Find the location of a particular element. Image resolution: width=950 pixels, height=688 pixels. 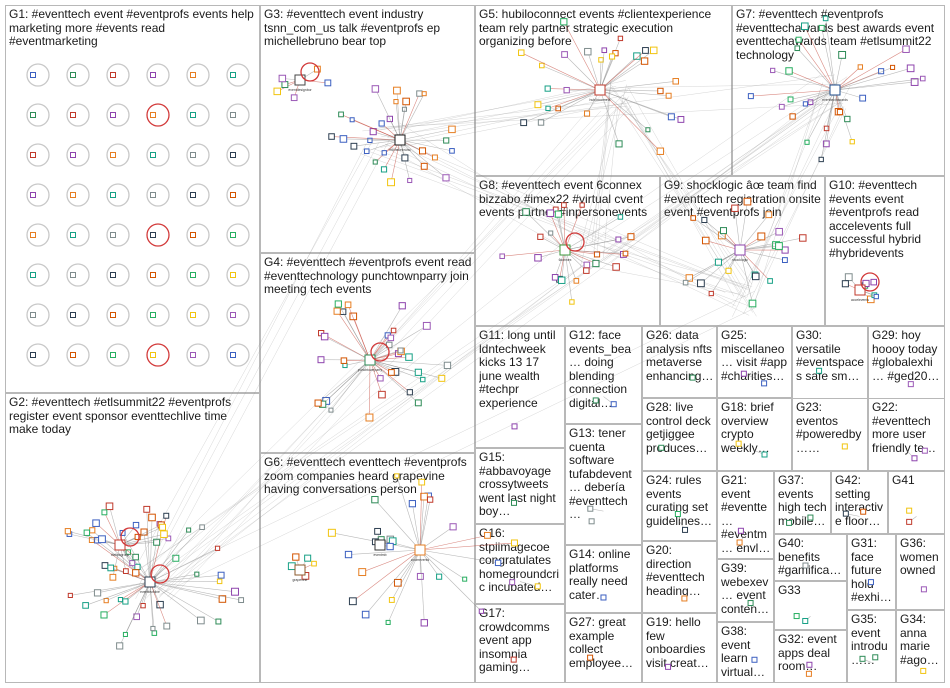

group-label-g36: G36: women owned is located at coordinates (919, 557).